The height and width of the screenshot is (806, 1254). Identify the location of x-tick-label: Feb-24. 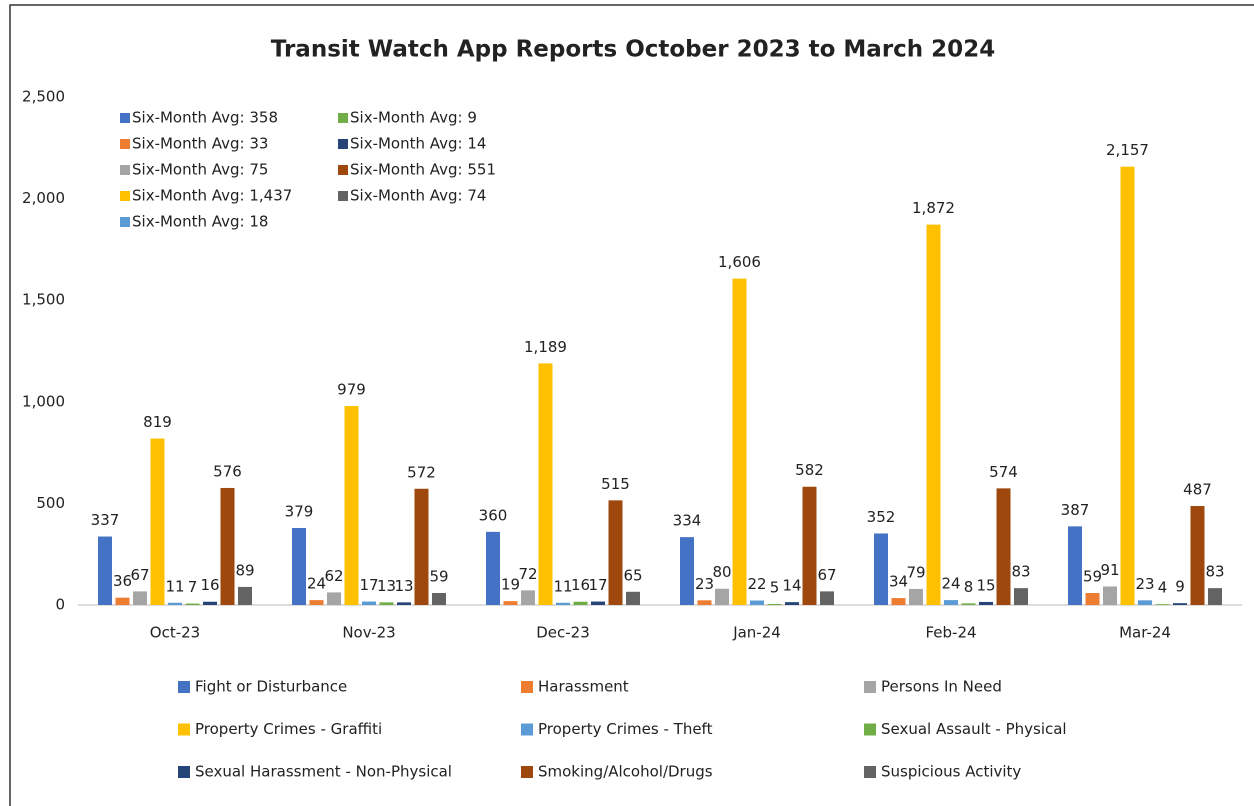
(950, 633).